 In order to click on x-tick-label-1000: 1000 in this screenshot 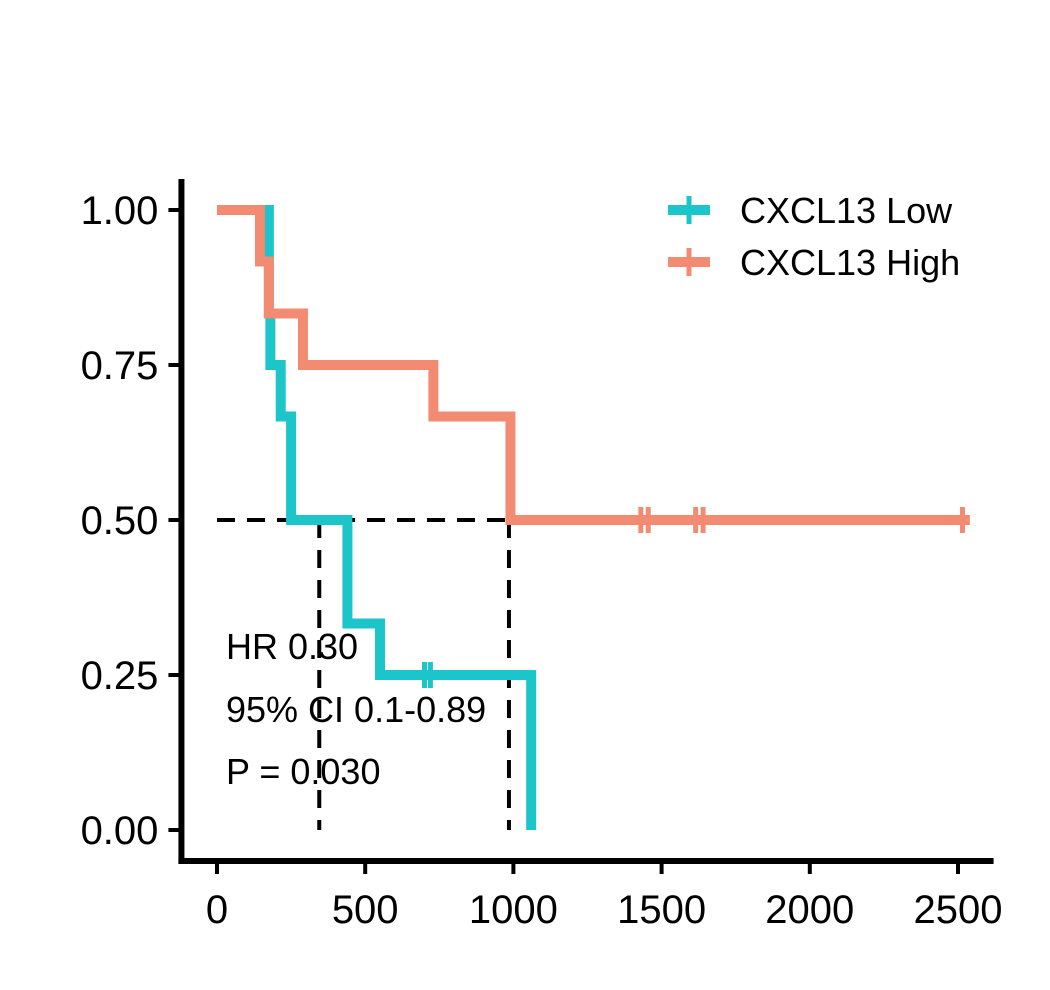, I will do `click(513, 910)`.